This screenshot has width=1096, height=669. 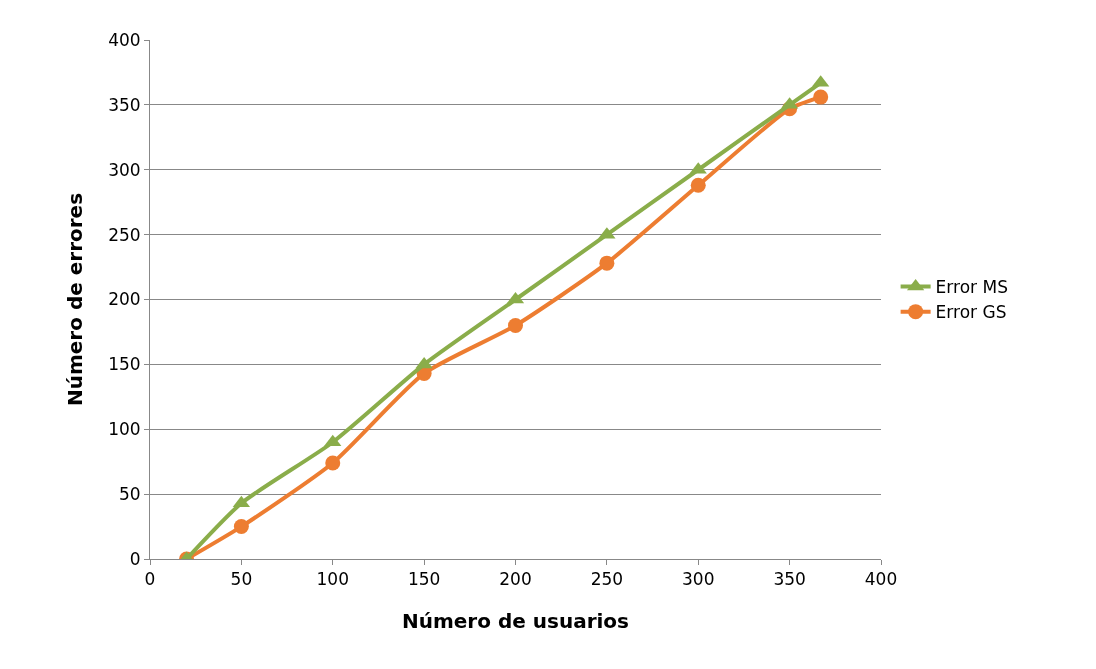 What do you see at coordinates (124, 234) in the screenshot?
I see `y-tick-label: 250` at bounding box center [124, 234].